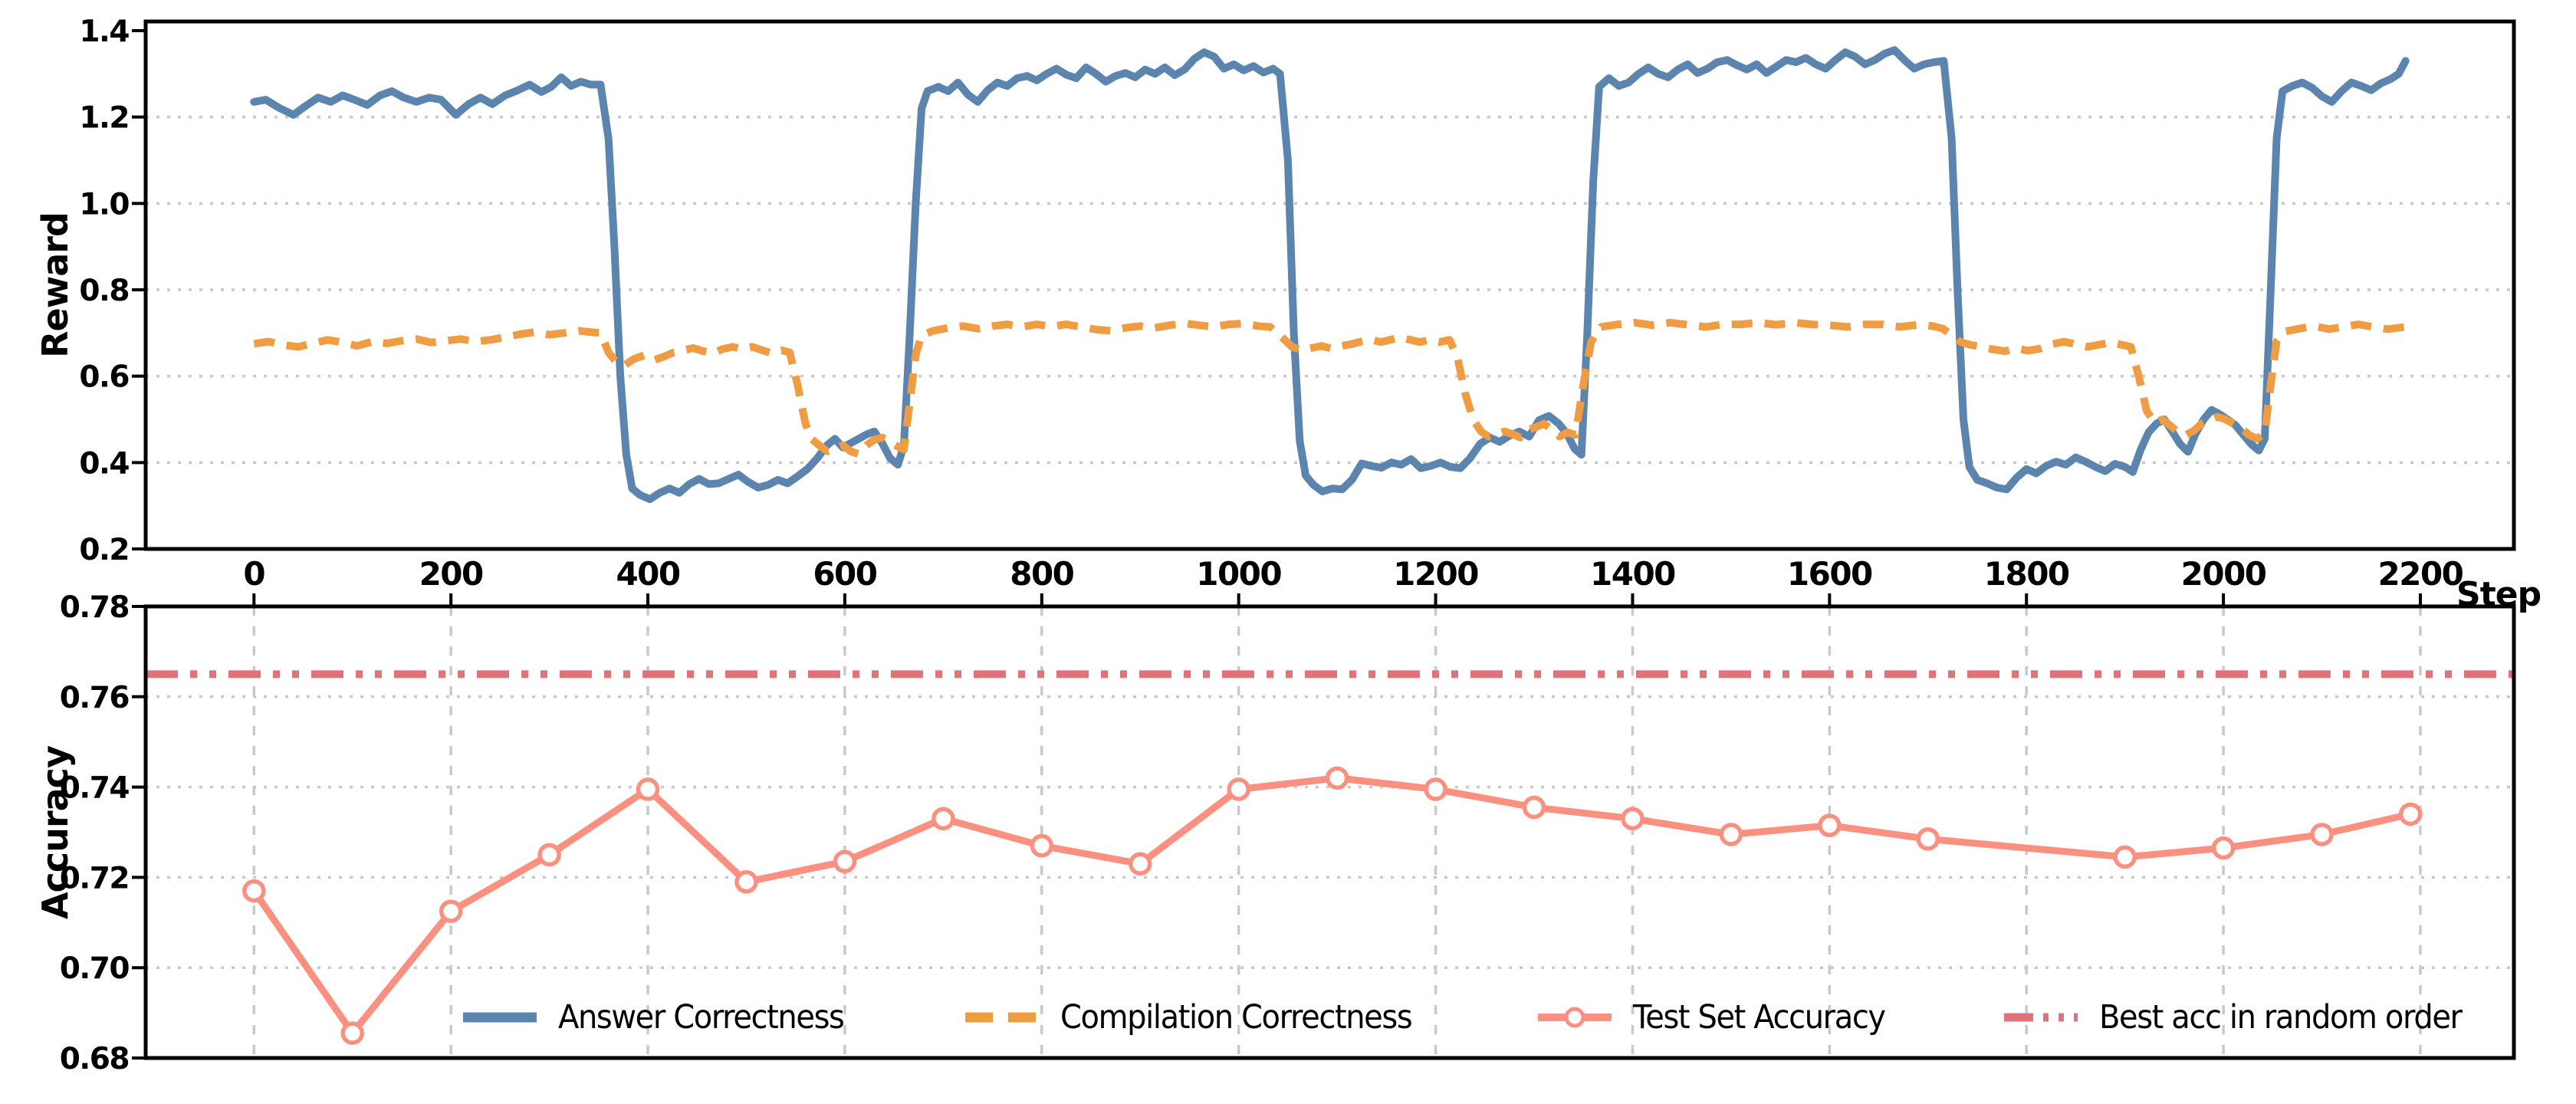  Describe the element at coordinates (104, 118) in the screenshot. I see `tick-label: 1.2` at that location.